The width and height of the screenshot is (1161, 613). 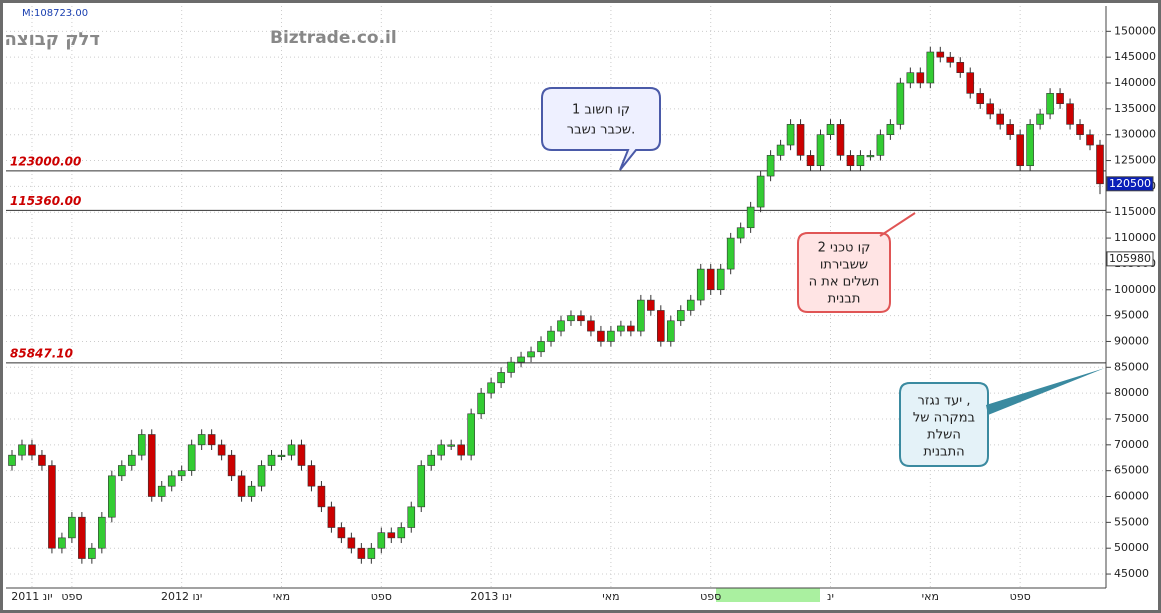 What do you see at coordinates (1131, 496) in the screenshot?
I see `y-tick-label: 60000` at bounding box center [1131, 496].